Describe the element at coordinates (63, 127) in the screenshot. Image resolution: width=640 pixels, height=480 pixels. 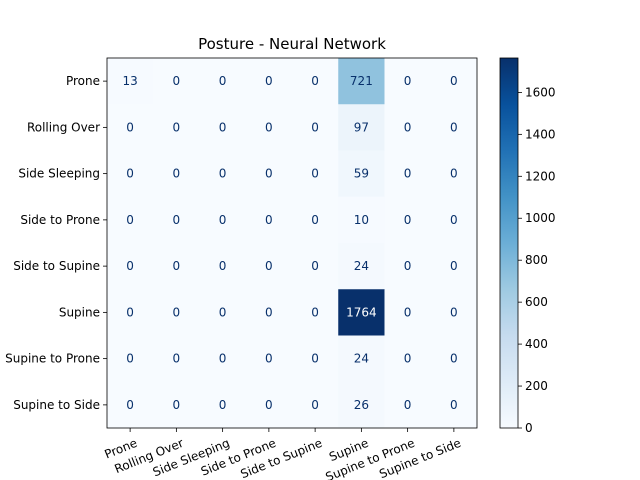
I see `y-tick-label: Rolling Over` at that location.